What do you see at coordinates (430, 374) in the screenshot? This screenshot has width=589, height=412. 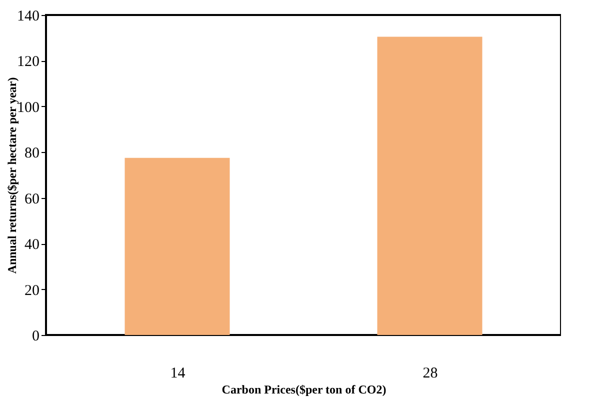 I see `x-tick-label: 28` at bounding box center [430, 374].